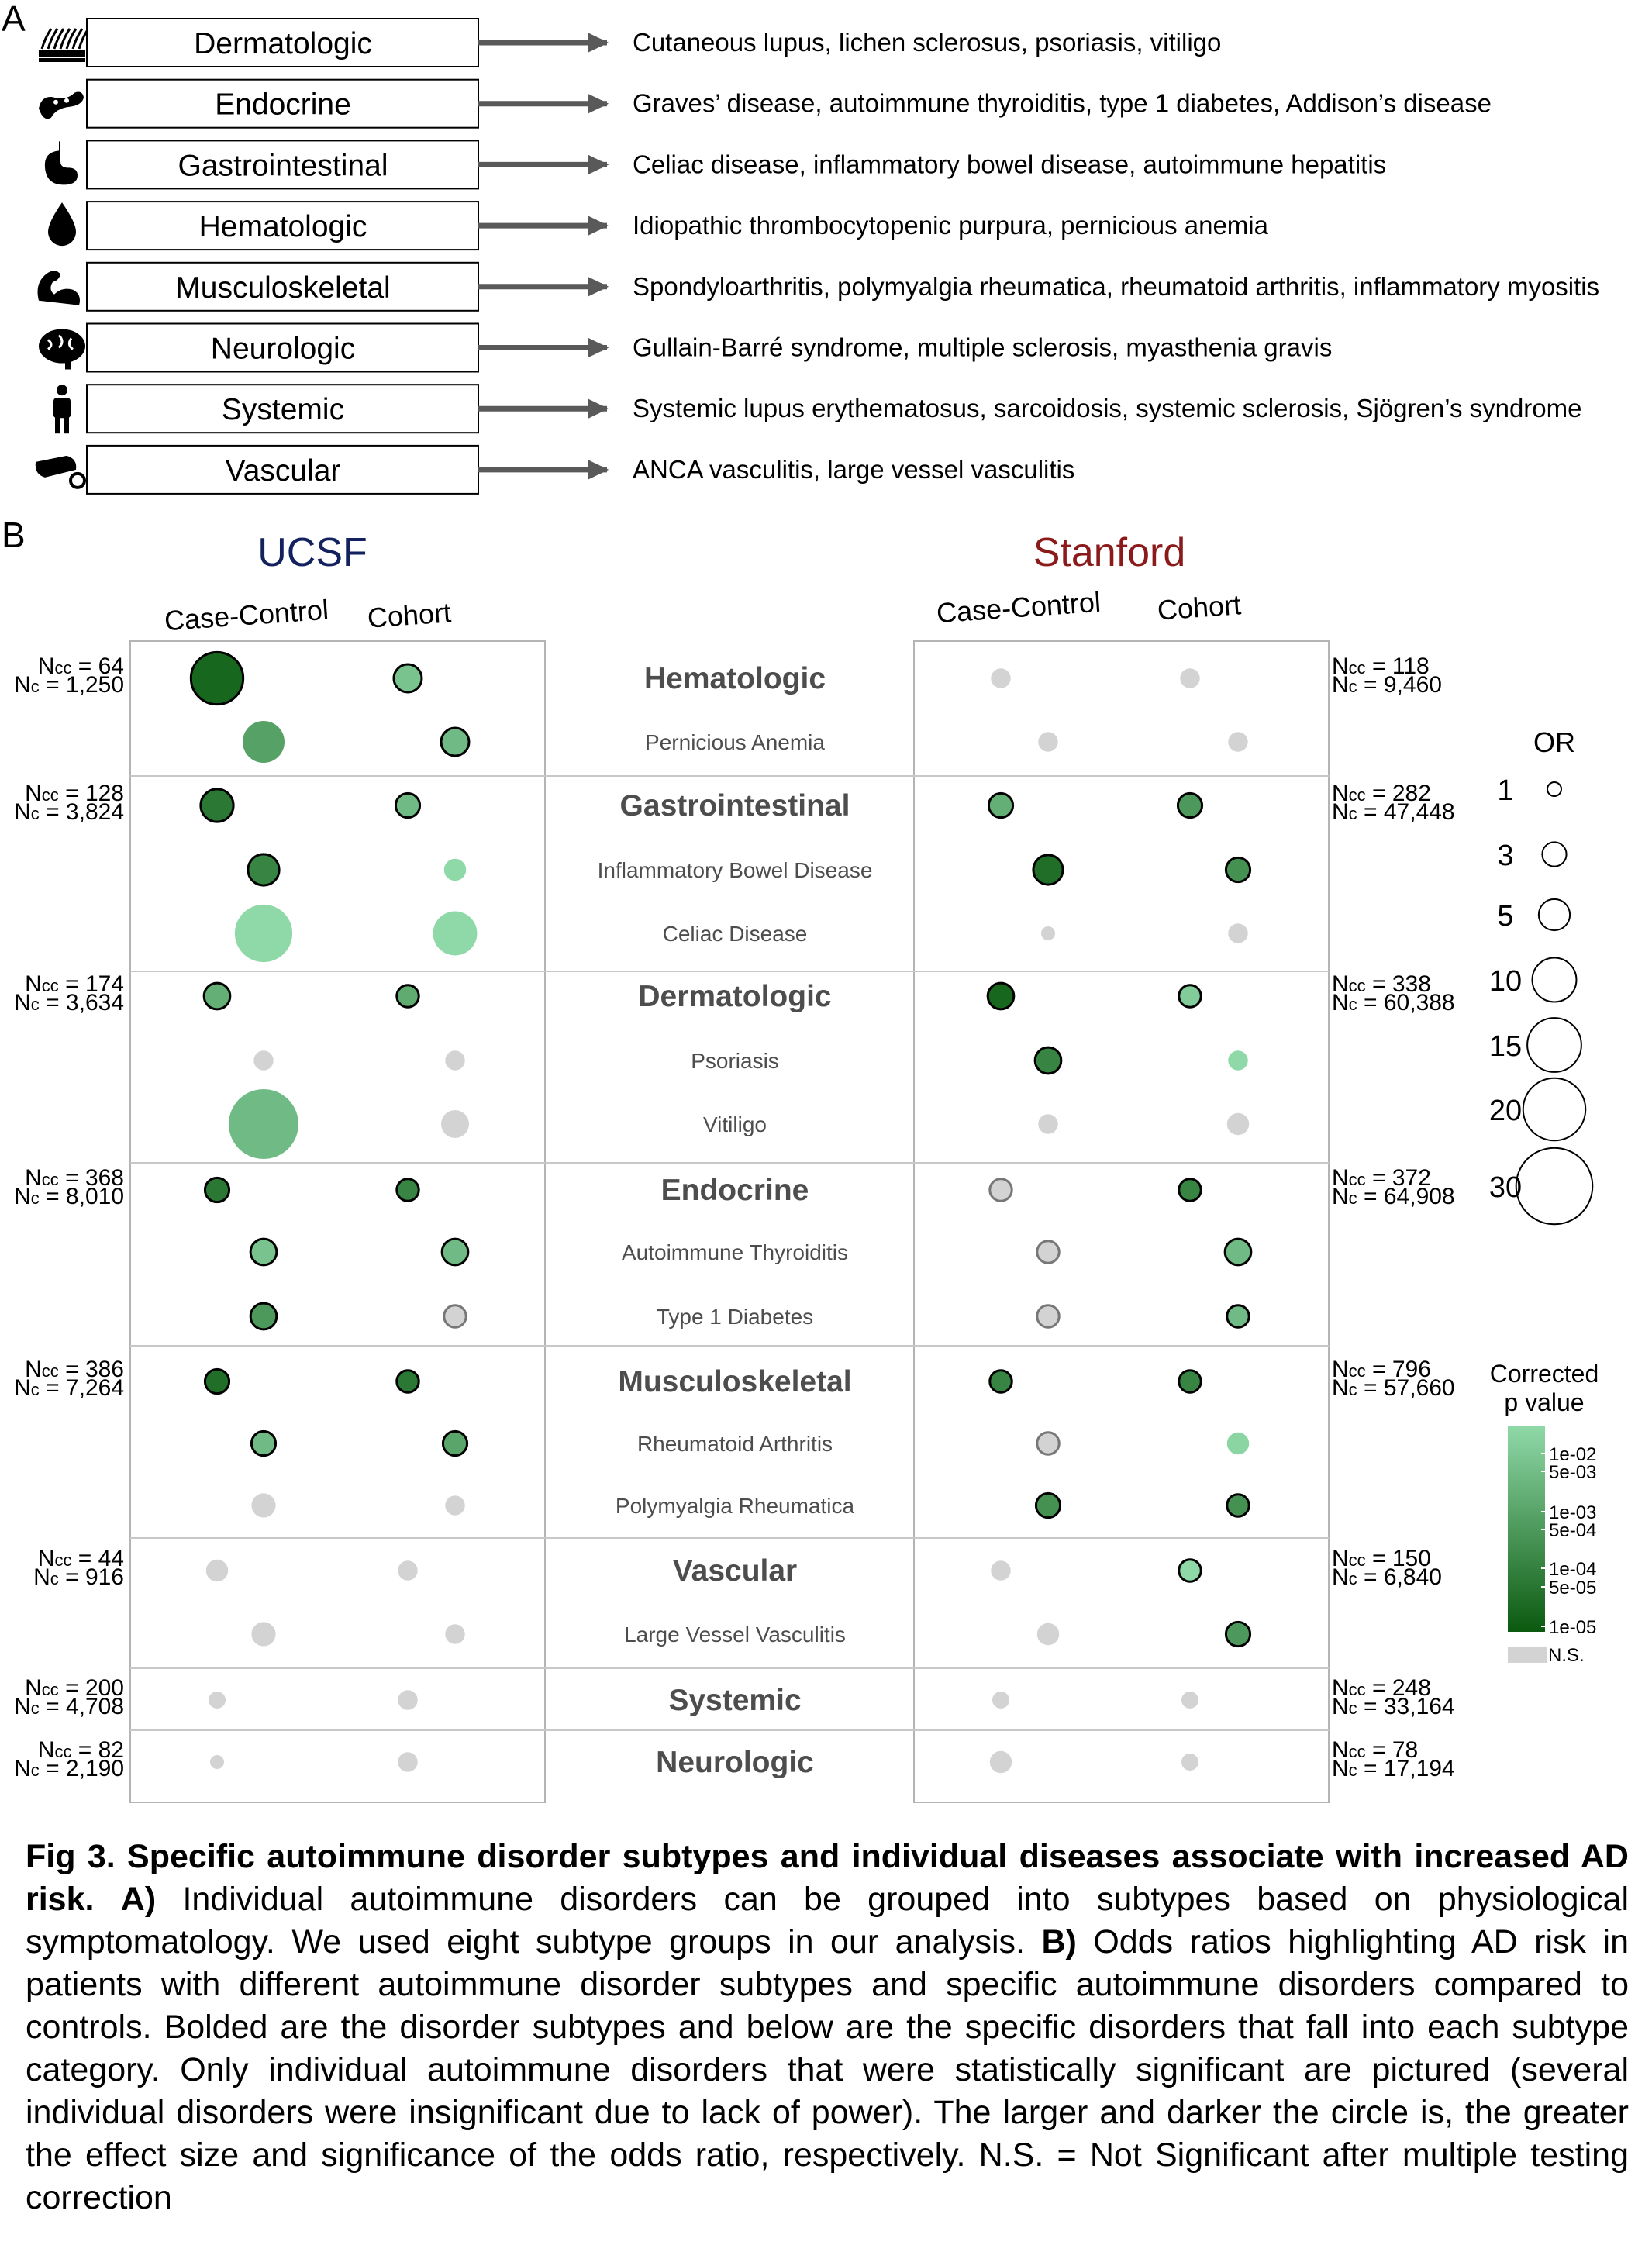 The height and width of the screenshot is (2245, 1652). Describe the element at coordinates (1566, 1655) in the screenshot. I see `ns-label: N.S.` at that location.